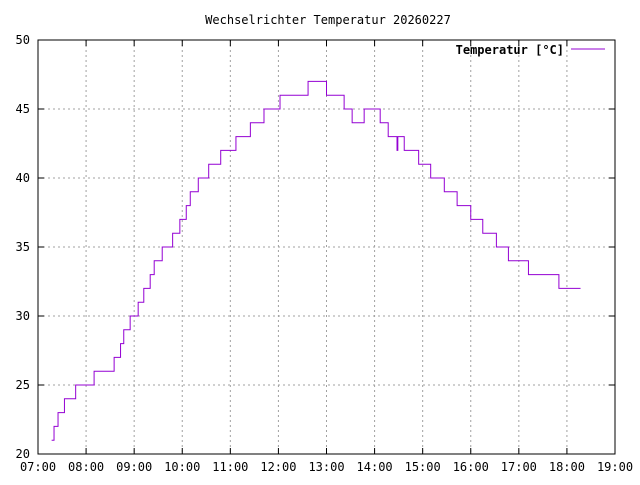  What do you see at coordinates (23, 109) in the screenshot?
I see `y-tick-label: 45` at bounding box center [23, 109].